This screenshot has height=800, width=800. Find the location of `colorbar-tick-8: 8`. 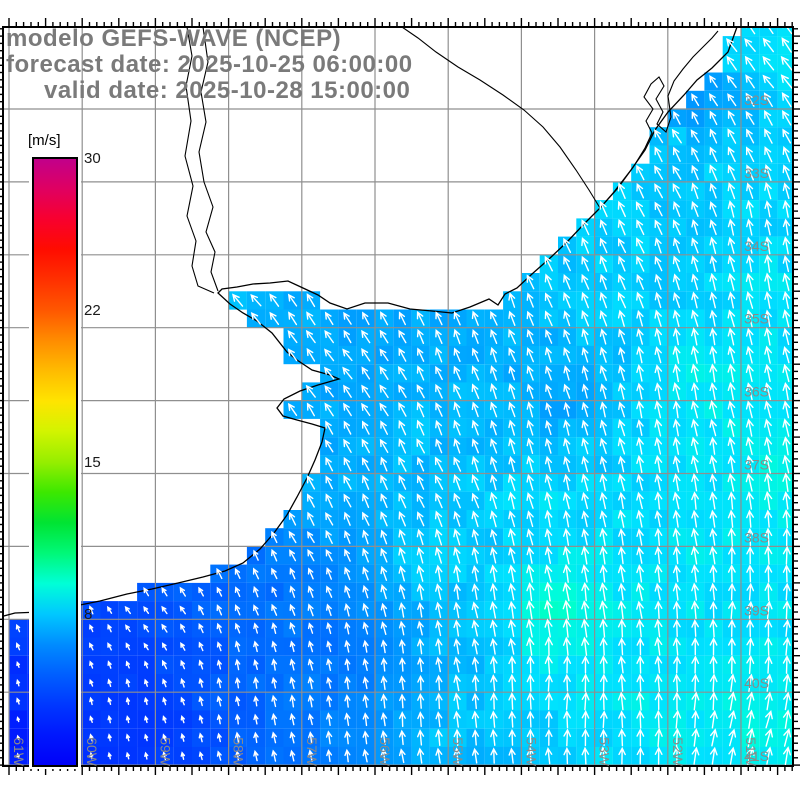

colorbar-tick-8: 8 is located at coordinates (88, 614).